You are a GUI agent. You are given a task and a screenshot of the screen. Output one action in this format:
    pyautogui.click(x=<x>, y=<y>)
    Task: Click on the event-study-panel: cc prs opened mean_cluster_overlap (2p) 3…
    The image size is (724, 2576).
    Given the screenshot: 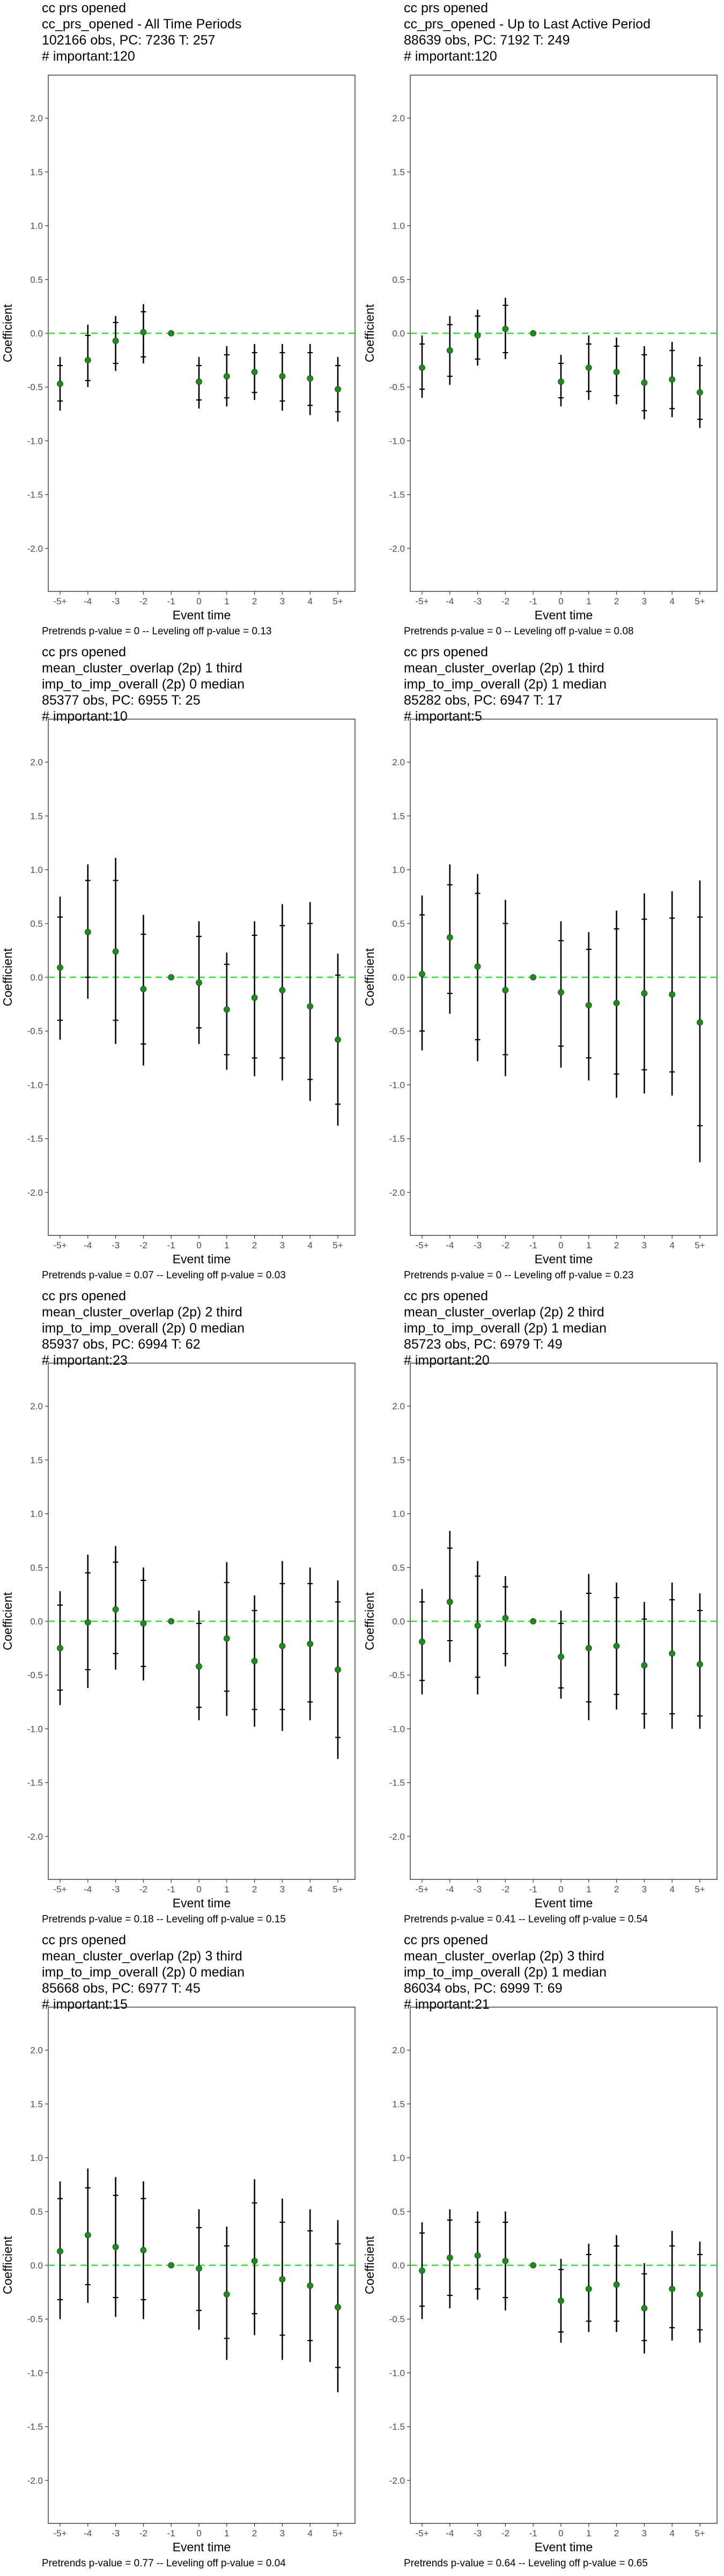 What is the action you would take?
    pyautogui.click(x=543, y=2254)
    